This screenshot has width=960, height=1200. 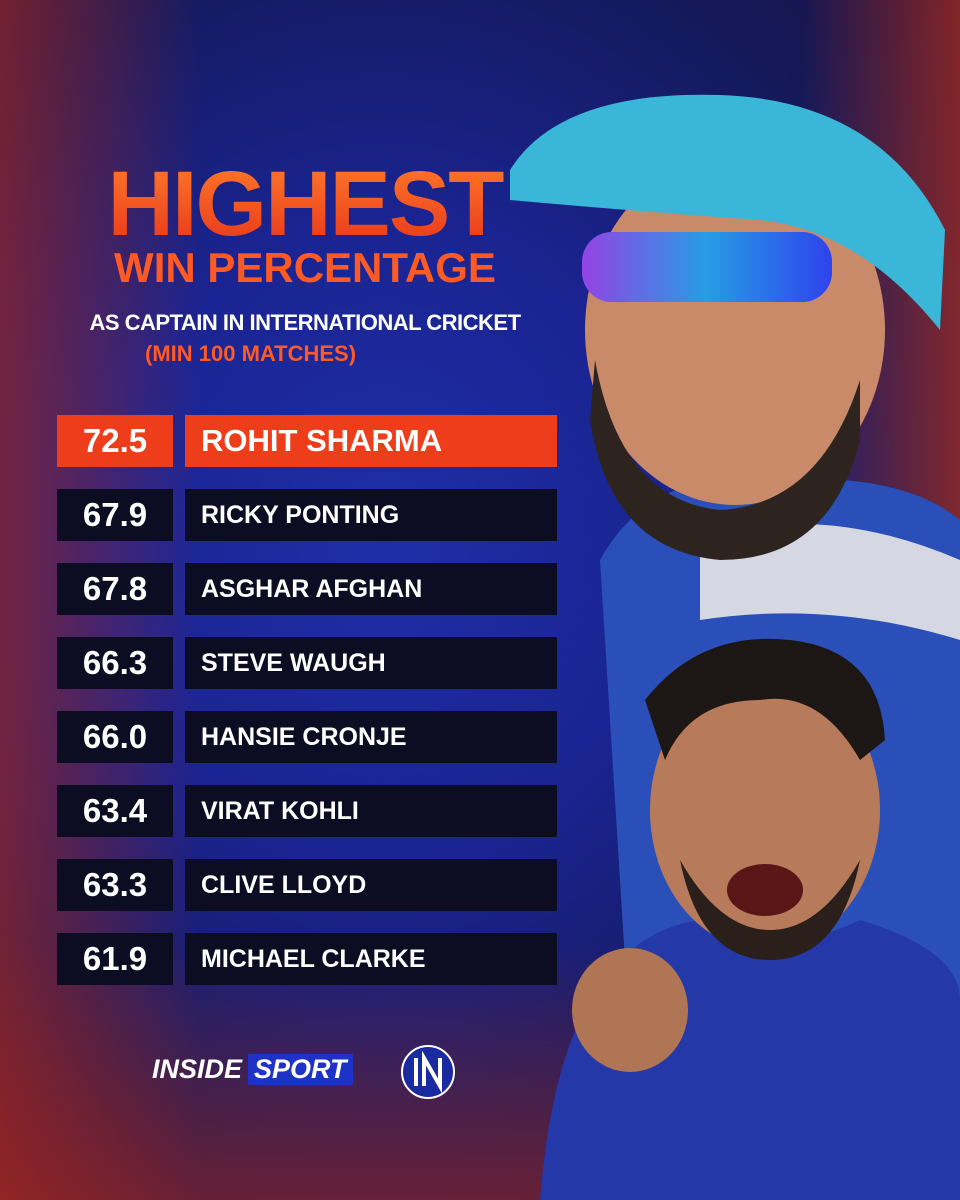 What do you see at coordinates (305, 204) in the screenshot?
I see `title: HIGHEST` at bounding box center [305, 204].